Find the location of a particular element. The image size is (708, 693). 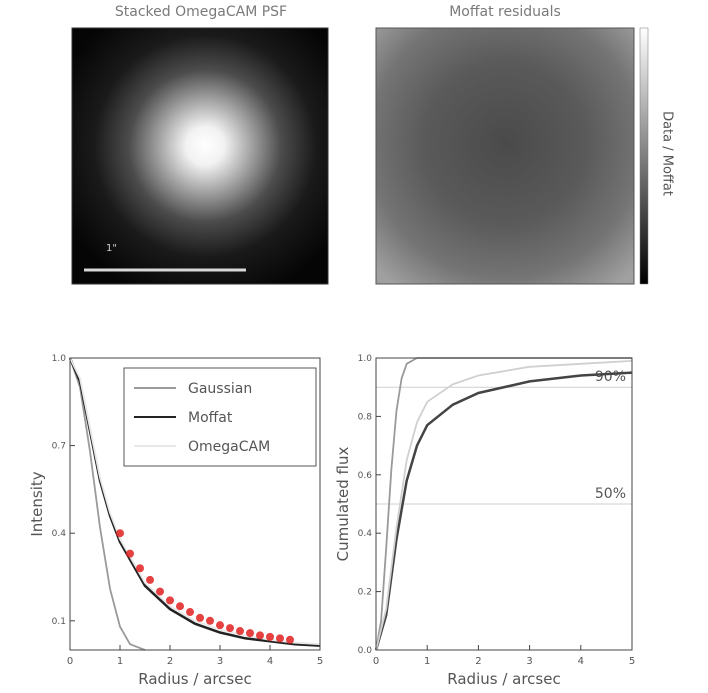

radial_profile-ytick-label: 0.1 is located at coordinates (59, 622).